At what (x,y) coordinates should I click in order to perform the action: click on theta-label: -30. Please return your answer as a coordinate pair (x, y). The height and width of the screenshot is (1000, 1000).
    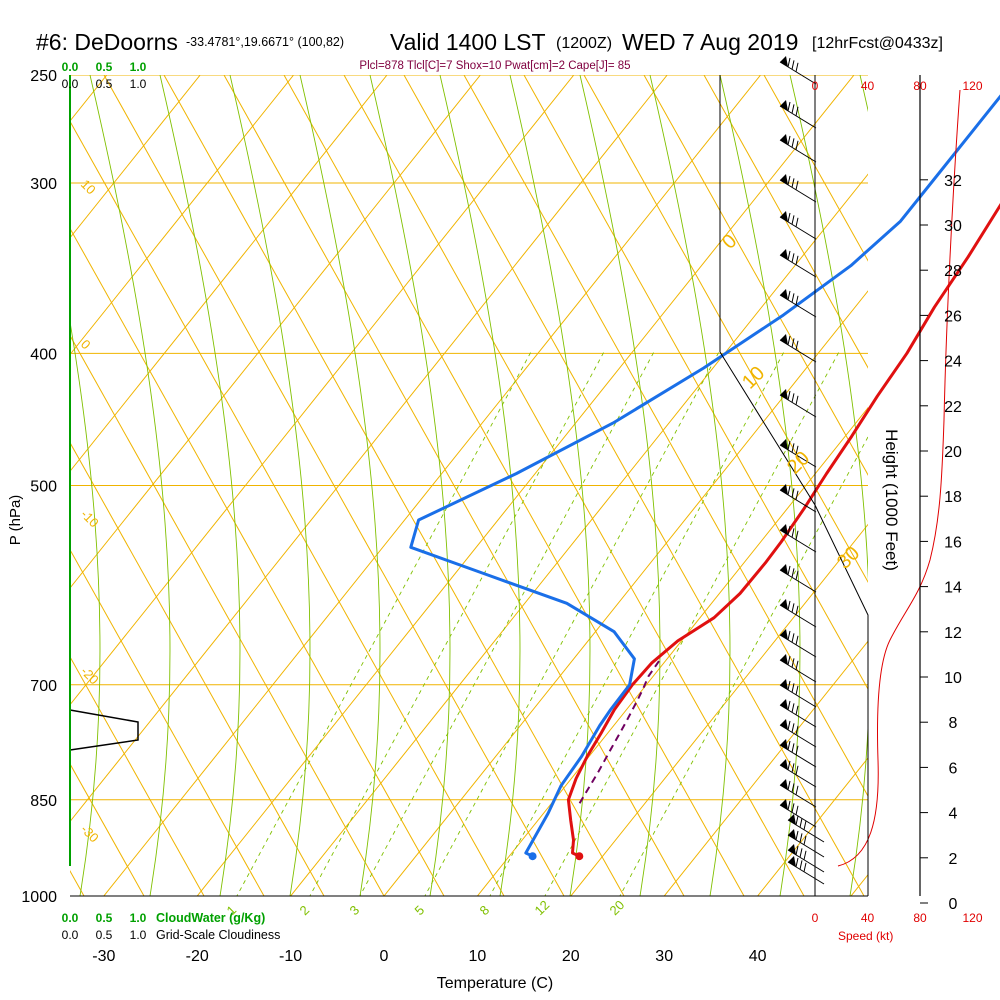
    Looking at the image, I should click on (90, 834).